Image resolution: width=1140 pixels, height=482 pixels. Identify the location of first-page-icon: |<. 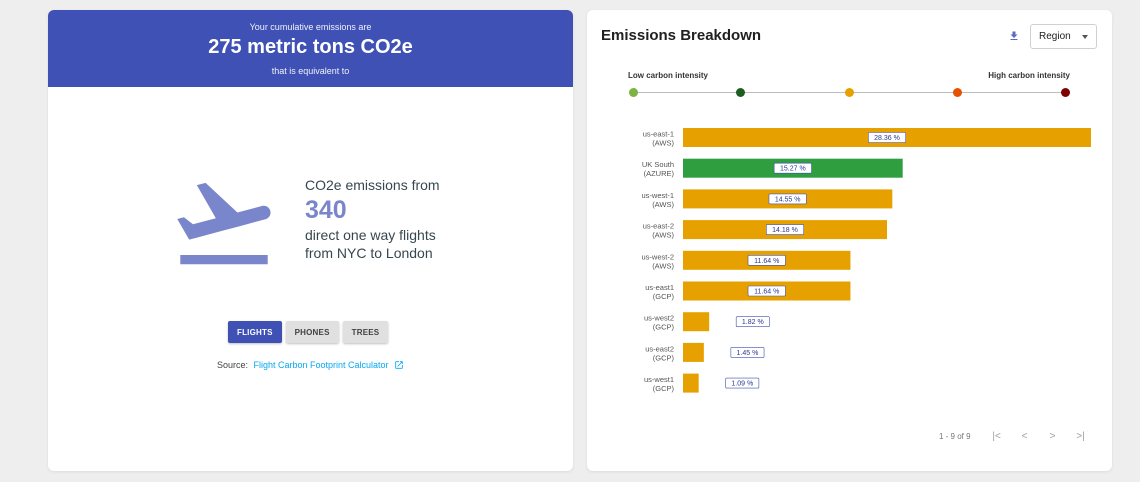
(996, 436).